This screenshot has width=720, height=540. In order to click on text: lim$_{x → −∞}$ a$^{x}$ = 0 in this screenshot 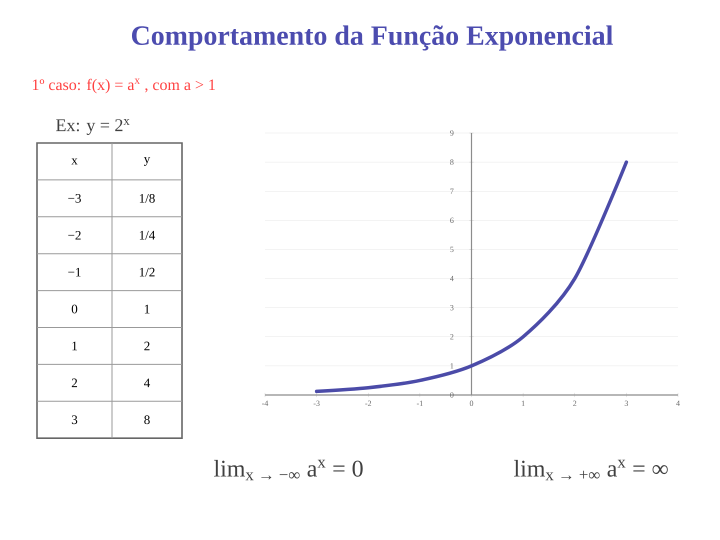, I will do `click(288, 470)`.